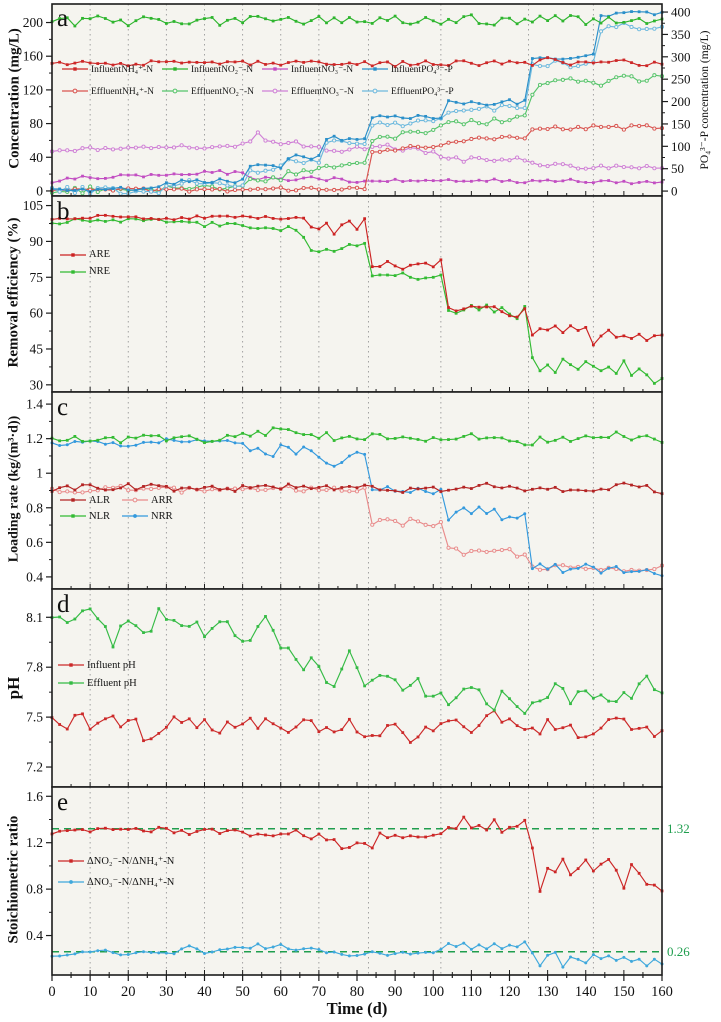 The height and width of the screenshot is (1022, 721). Describe the element at coordinates (34, 404) in the screenshot. I see `y-tick-label: 1.4` at that location.